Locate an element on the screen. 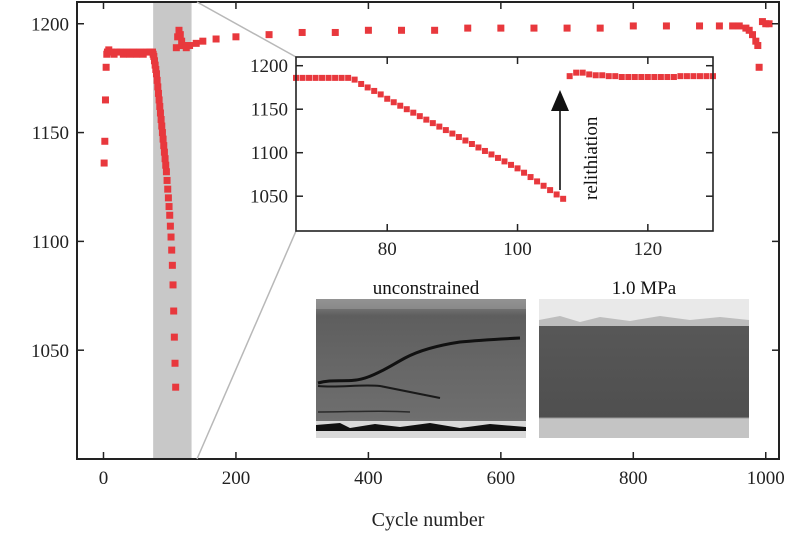 This screenshot has height=535, width=798. relithiation-label: relithiation is located at coordinates (591, 158).